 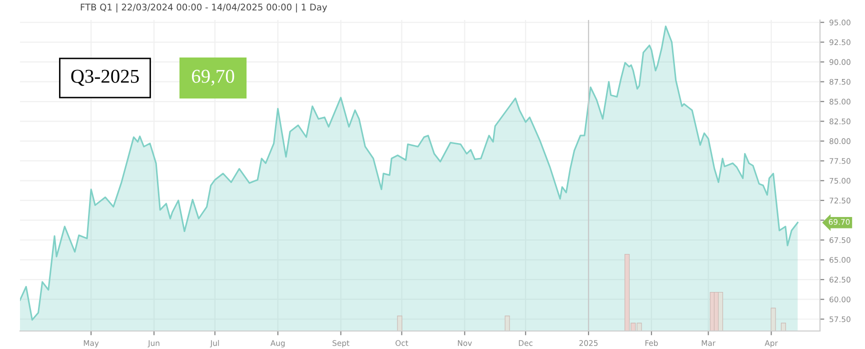 I want to click on annotation: Q3-2025, so click(x=105, y=78).